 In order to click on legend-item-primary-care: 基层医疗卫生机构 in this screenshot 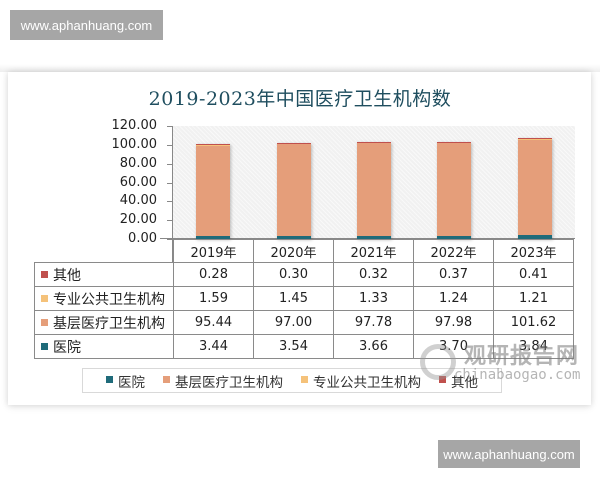, I will do `click(223, 381)`.